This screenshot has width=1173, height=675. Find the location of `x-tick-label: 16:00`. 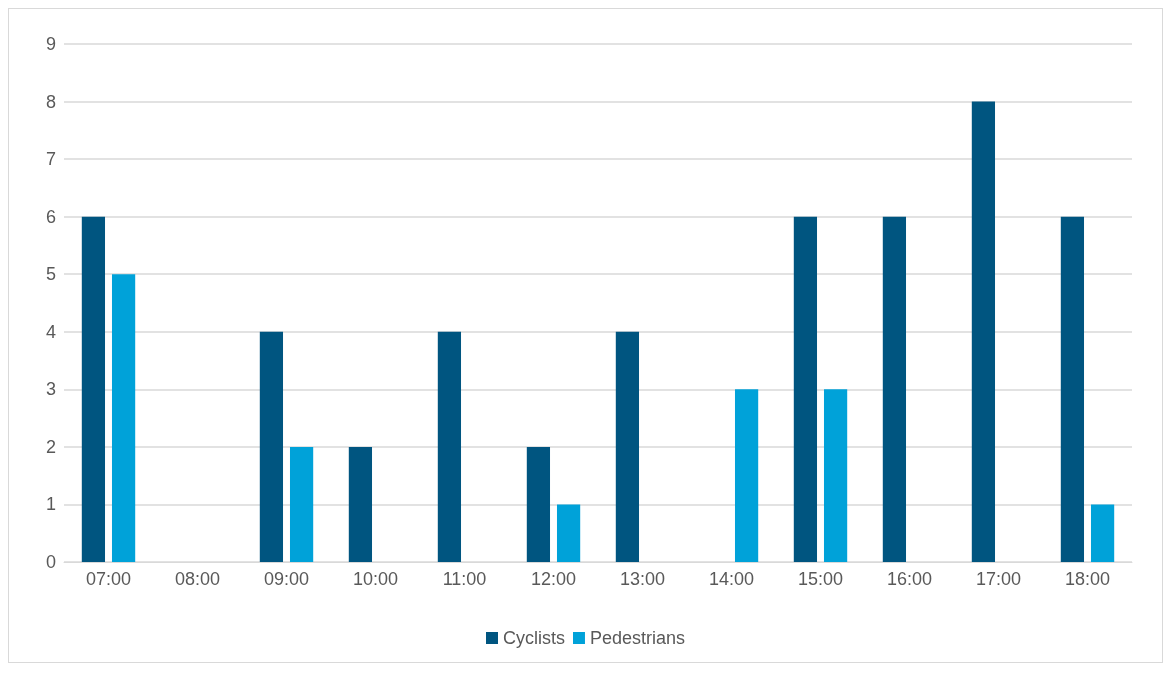

x-tick-label: 16:00 is located at coordinates (909, 579).